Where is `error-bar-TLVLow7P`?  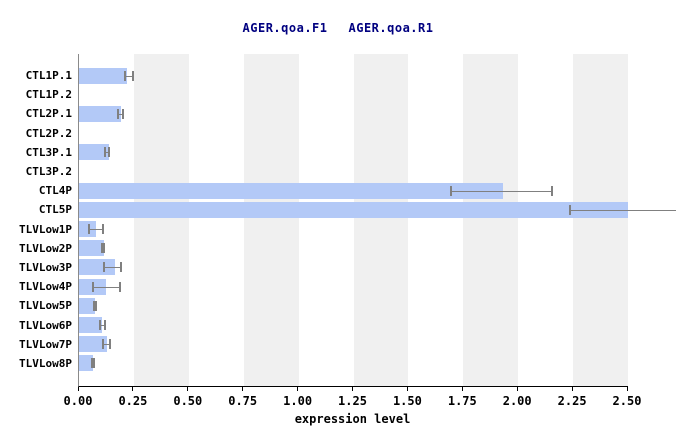 error-bar-TLVLow7P is located at coordinates (107, 344).